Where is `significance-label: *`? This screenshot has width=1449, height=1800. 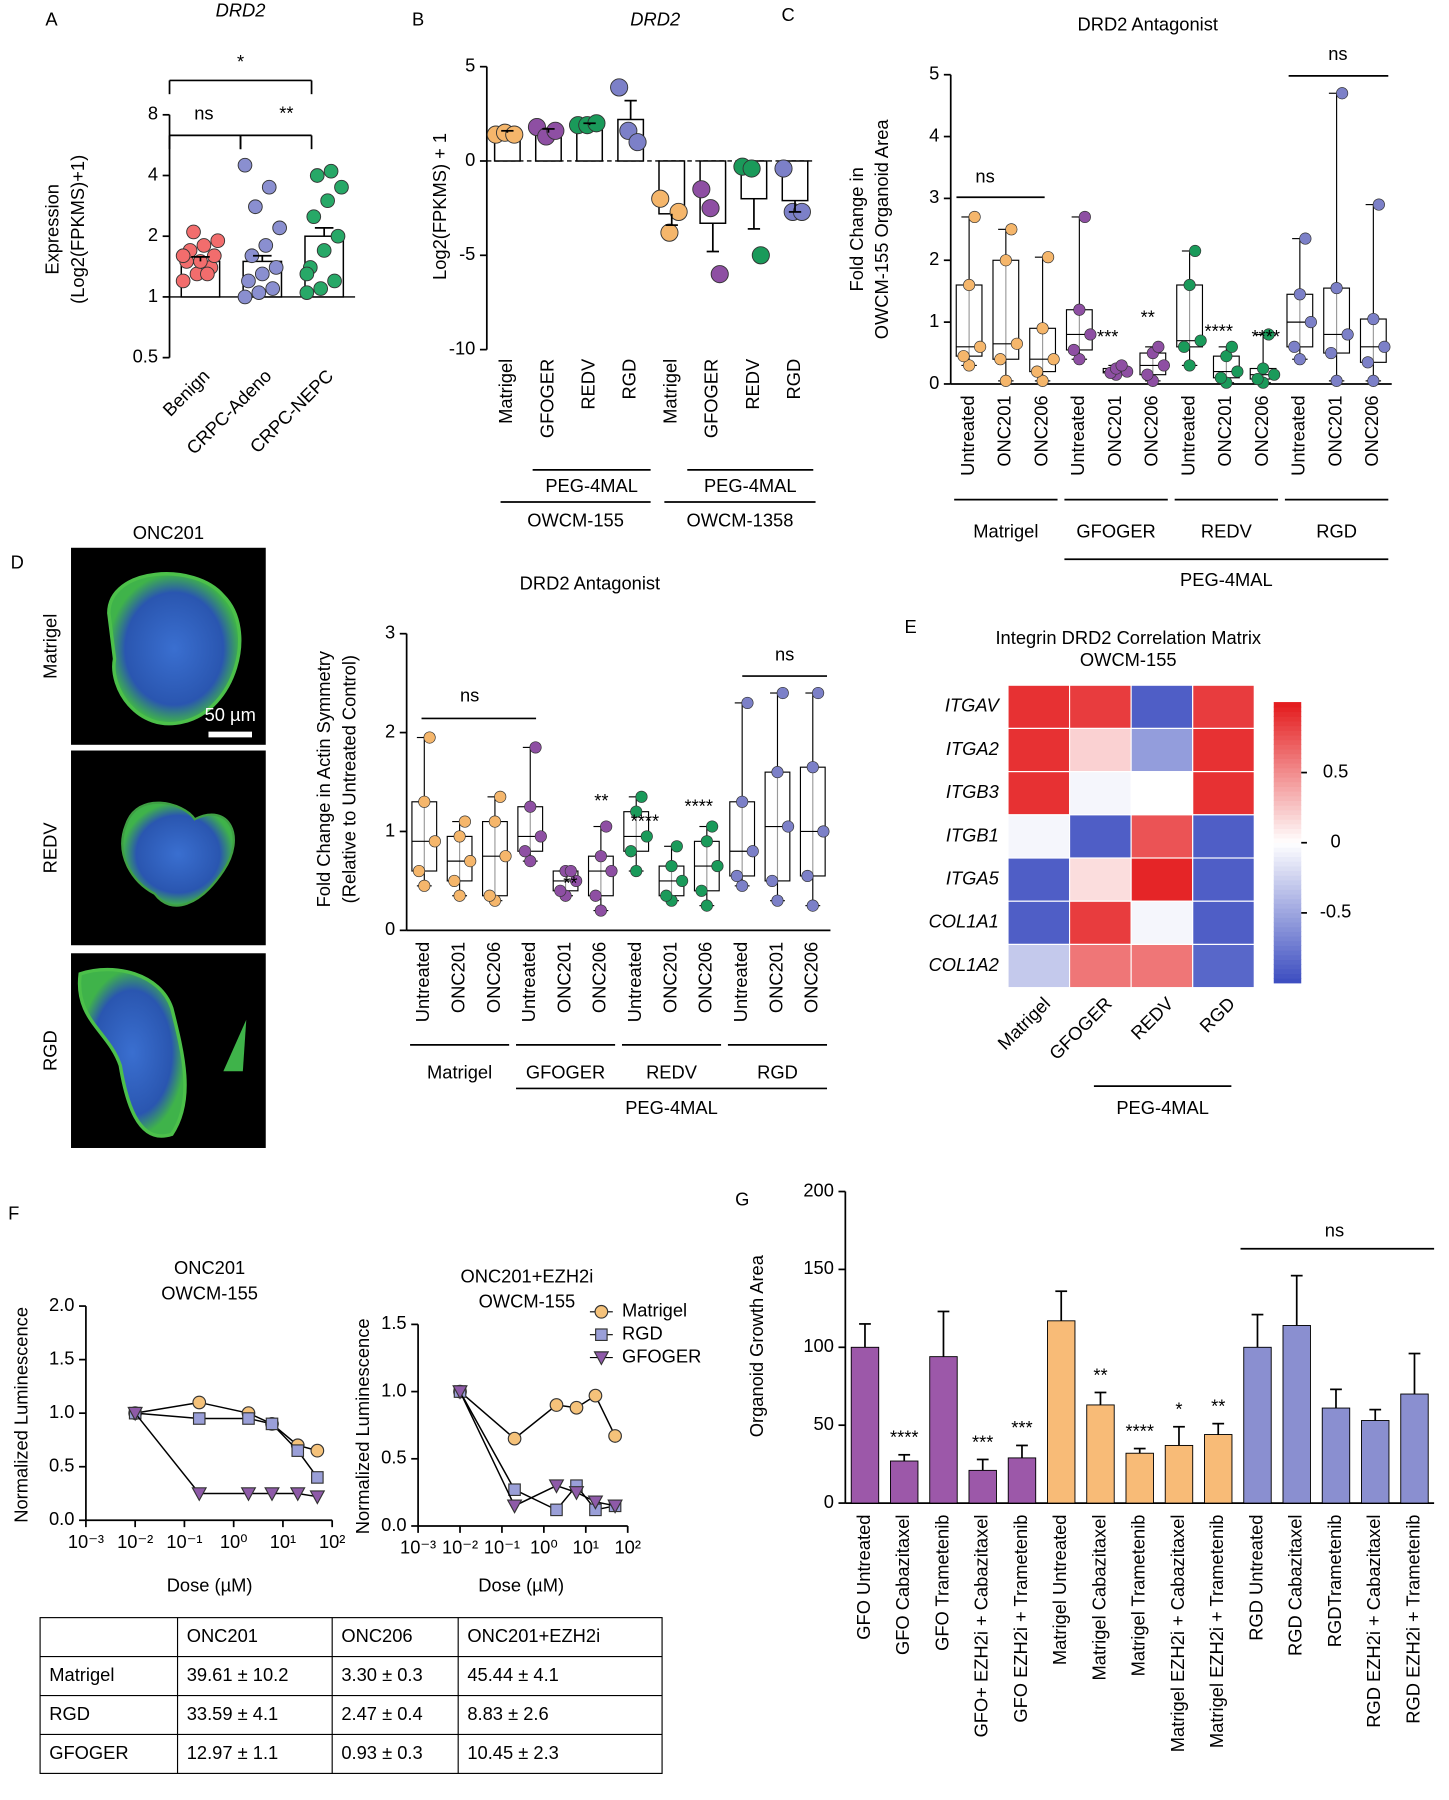 significance-label: * is located at coordinates (240, 61).